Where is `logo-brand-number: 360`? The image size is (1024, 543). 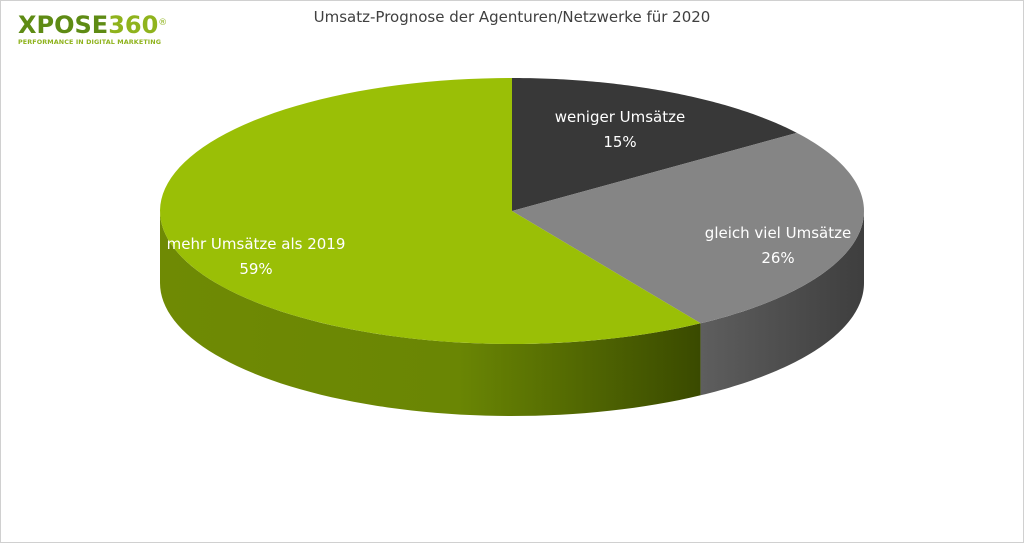 logo-brand-number: 360 is located at coordinates (133, 25).